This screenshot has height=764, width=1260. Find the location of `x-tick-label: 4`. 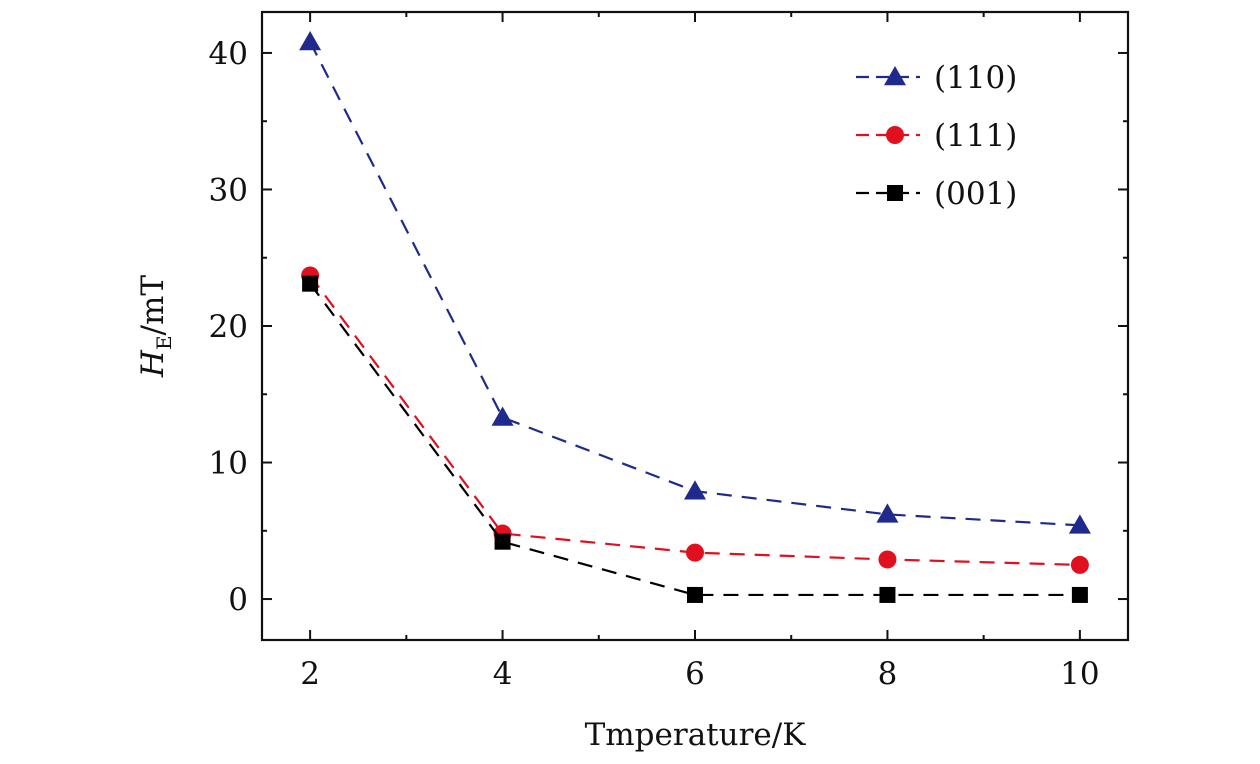

x-tick-label: 4 is located at coordinates (503, 674).